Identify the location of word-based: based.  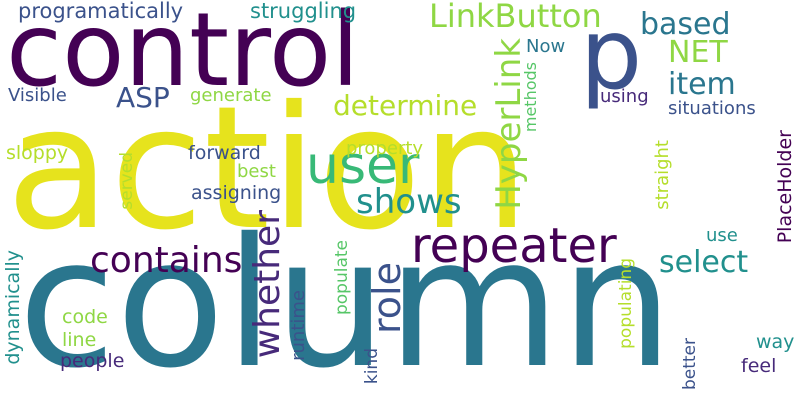
(685, 24).